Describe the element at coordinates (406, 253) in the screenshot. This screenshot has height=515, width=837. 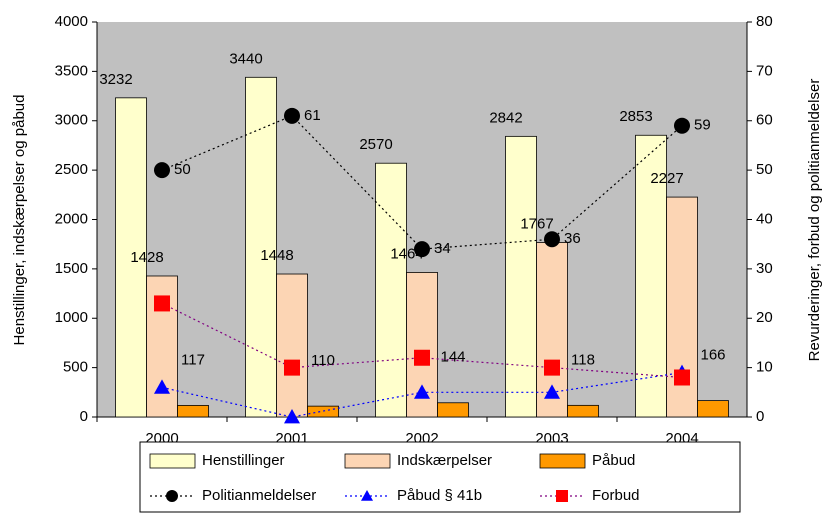
I see `data-label: 1464` at that location.